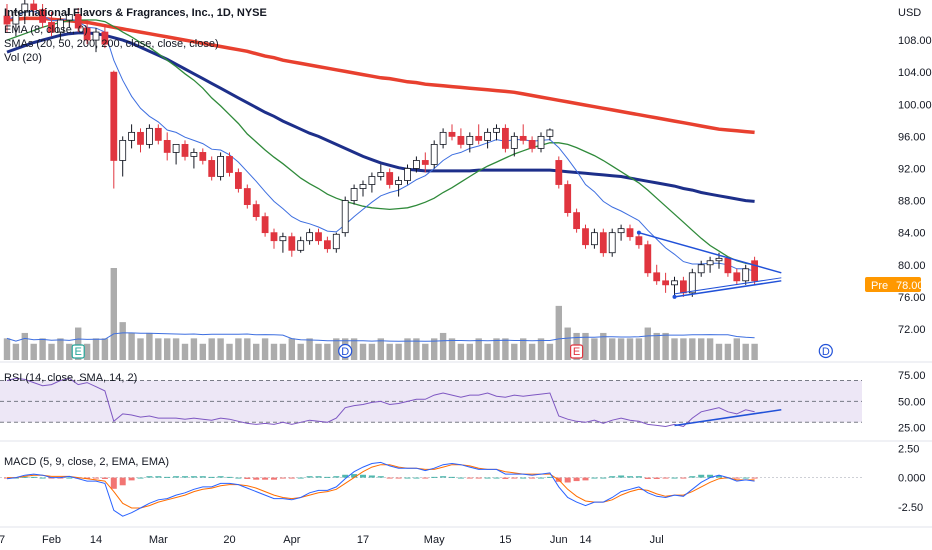 This screenshot has width=932, height=550. I want to click on rsi-trendline, so click(728, 418).